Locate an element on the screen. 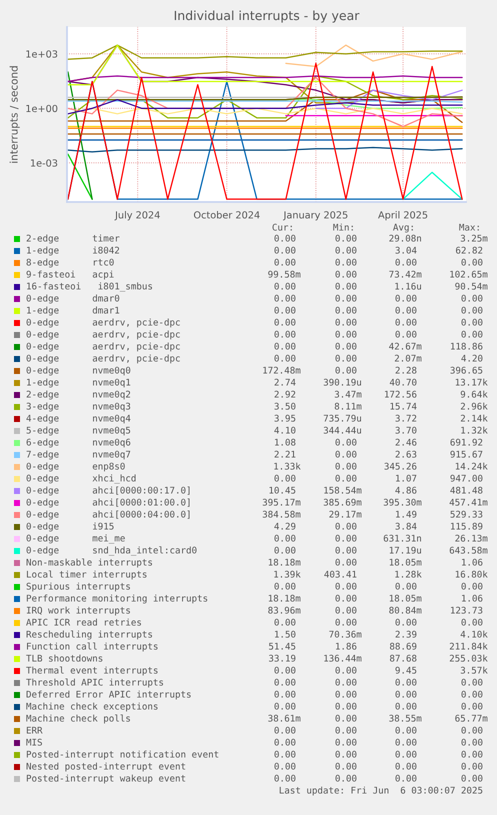 The height and width of the screenshot is (815, 497). legend-label: IRQ work interrupts is located at coordinates (78, 611).